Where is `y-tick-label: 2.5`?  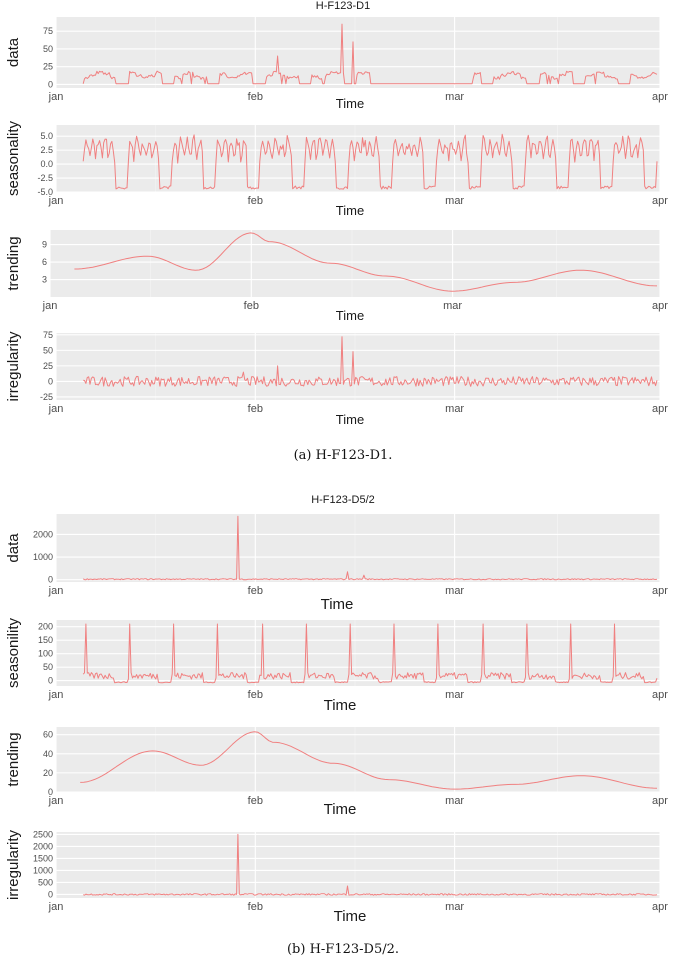
y-tick-label: 2.5 is located at coordinates (46, 150).